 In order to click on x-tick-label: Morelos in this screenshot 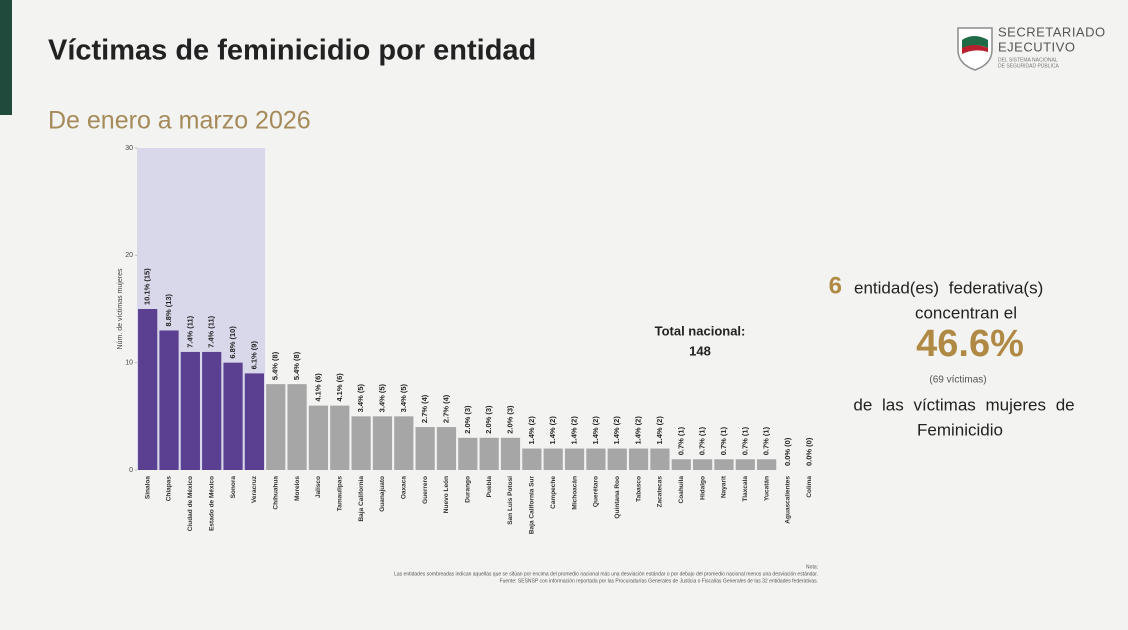, I will do `click(297, 488)`.